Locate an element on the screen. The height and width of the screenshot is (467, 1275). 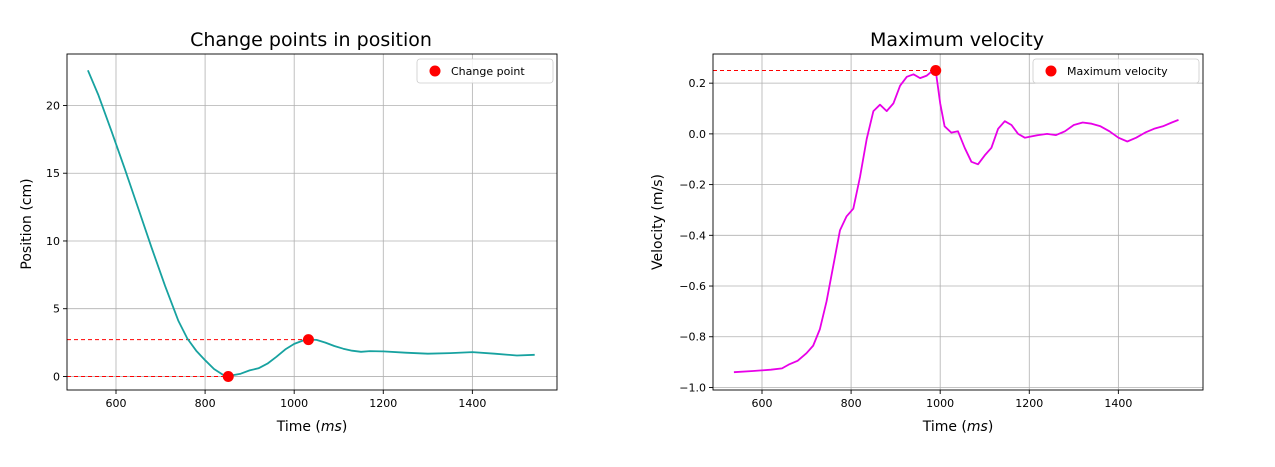
velocity-ytick-label: −0.6 is located at coordinates (692, 286).